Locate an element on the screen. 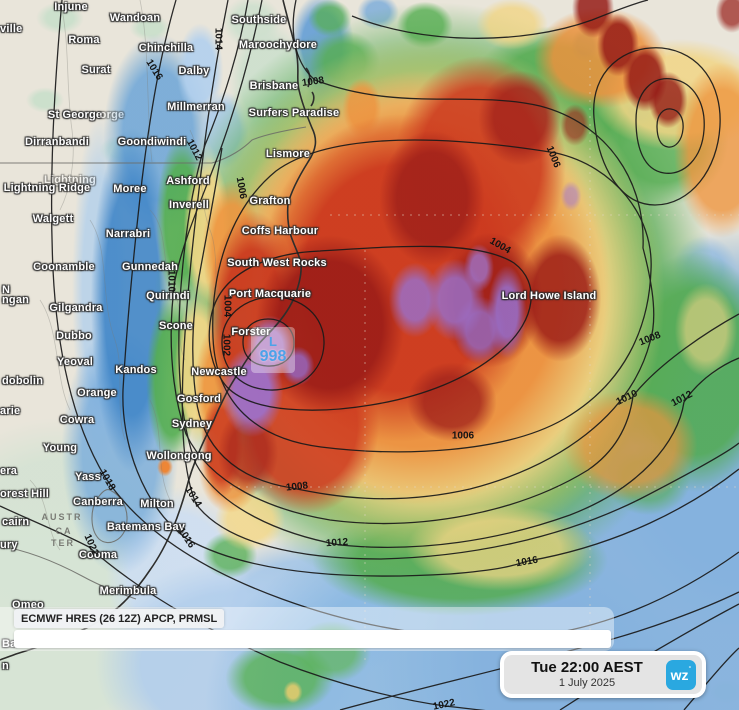 The width and height of the screenshot is (739, 710). timeline-slider is located at coordinates (312, 639).